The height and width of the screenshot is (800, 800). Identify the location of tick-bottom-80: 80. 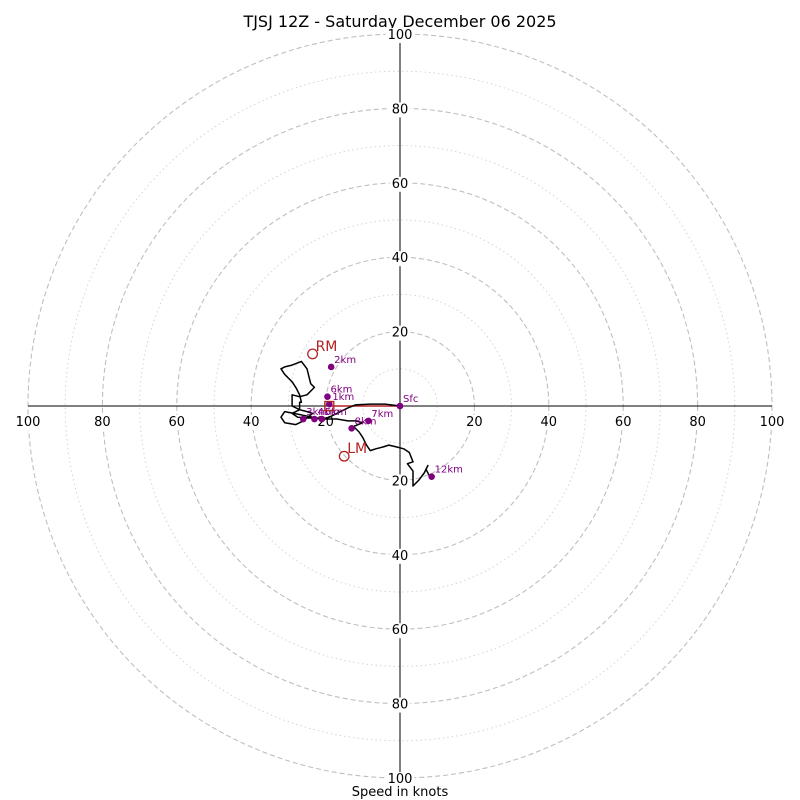
(400, 705).